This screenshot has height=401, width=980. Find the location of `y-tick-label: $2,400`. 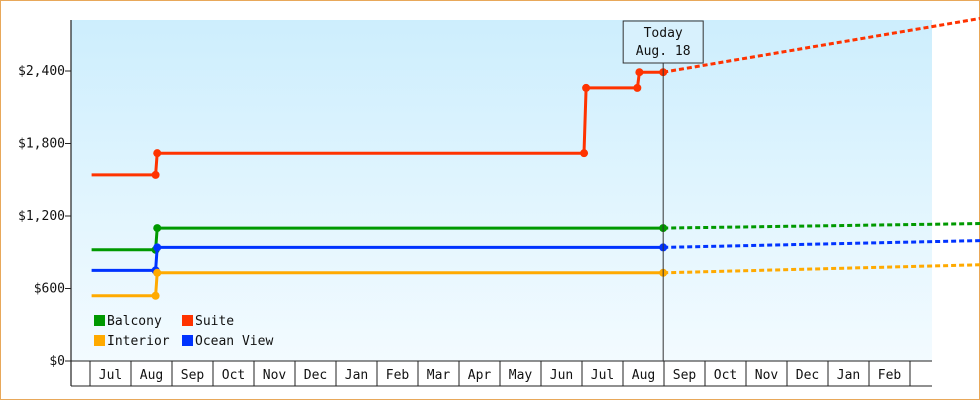

y-tick-label: $2,400 is located at coordinates (41, 71).